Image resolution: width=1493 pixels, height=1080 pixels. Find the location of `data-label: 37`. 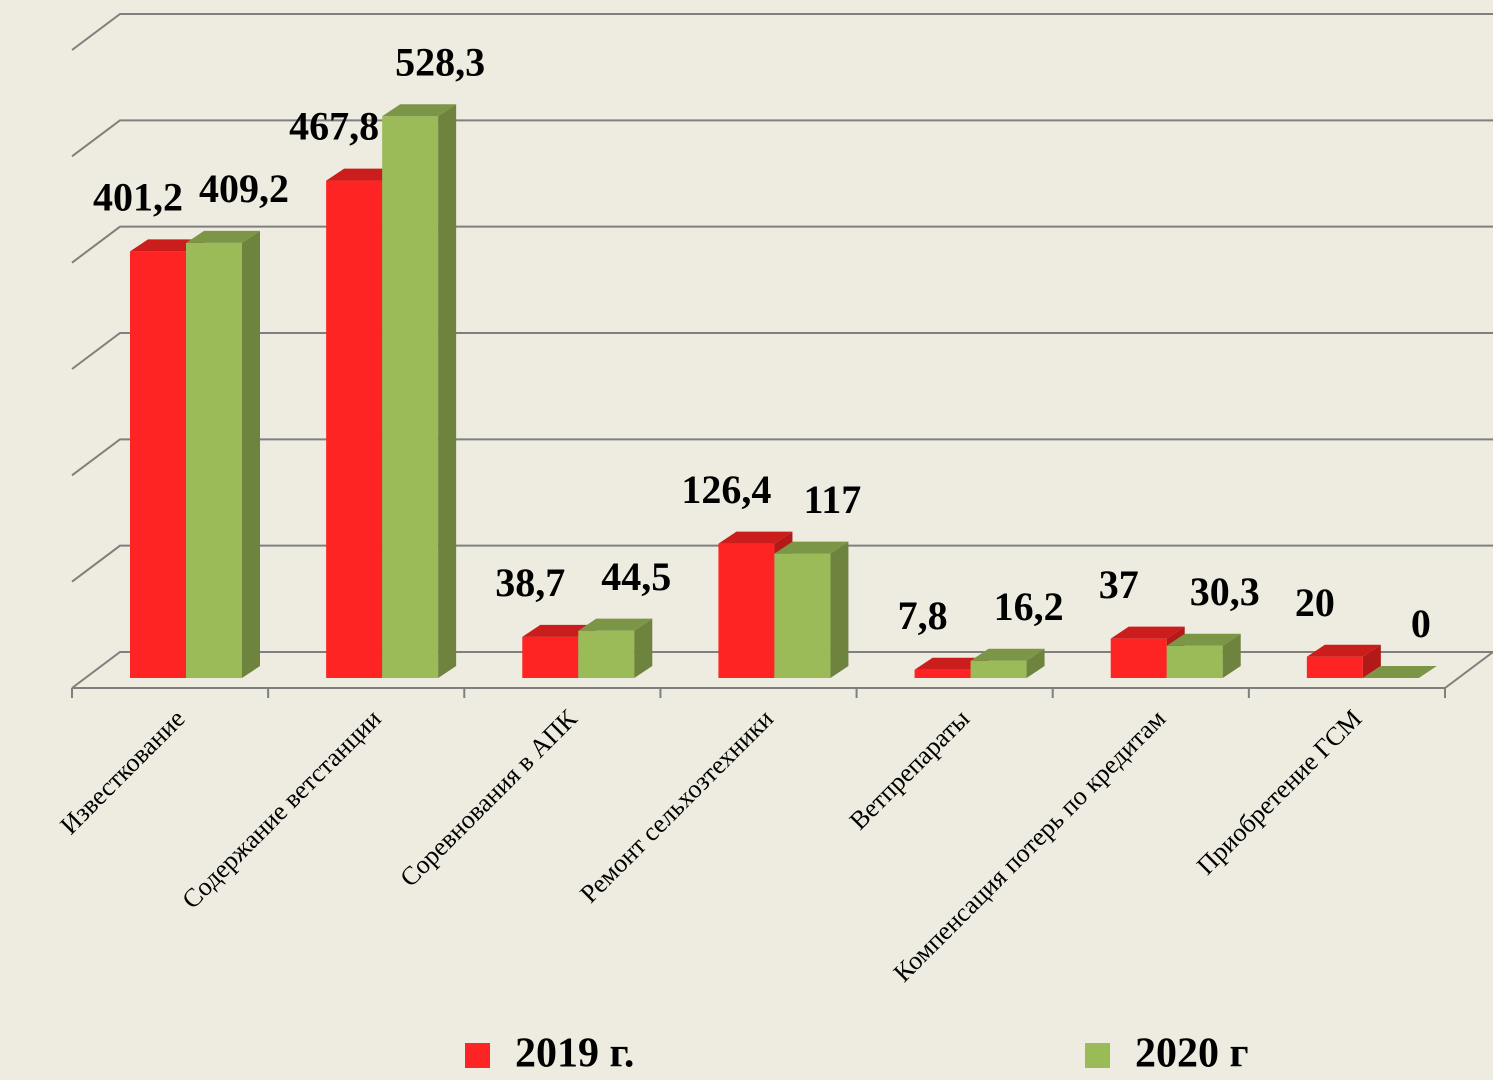

data-label: 37 is located at coordinates (1119, 584).